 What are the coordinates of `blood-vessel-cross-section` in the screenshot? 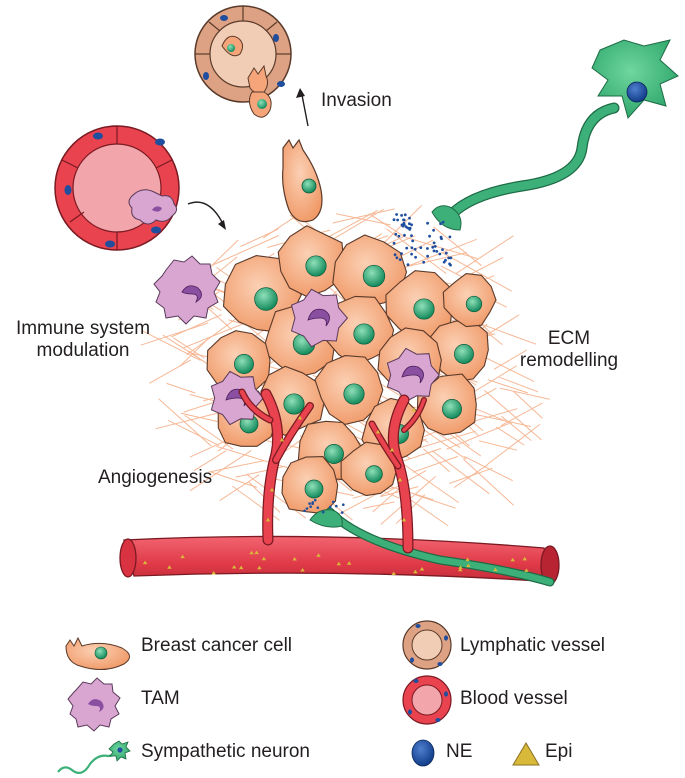 It's located at (117, 188).